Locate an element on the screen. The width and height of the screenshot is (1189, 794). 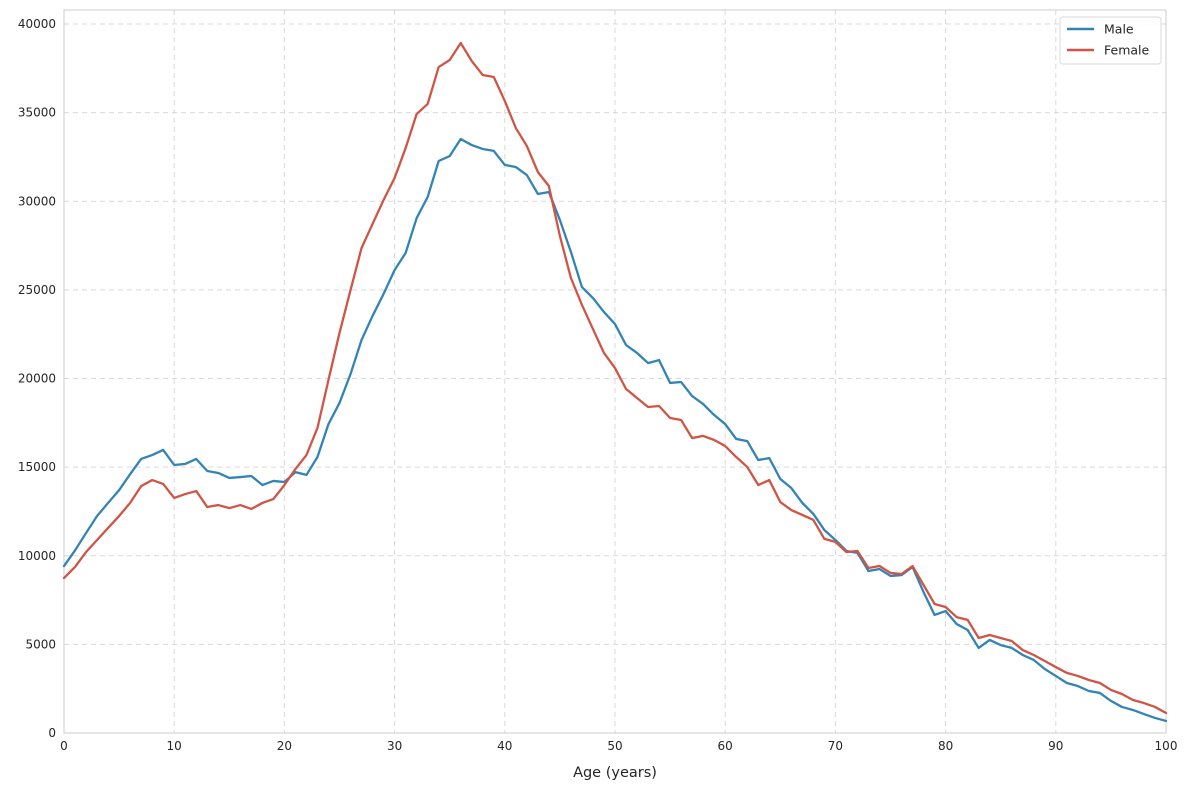
legend-label-female: Female is located at coordinates (1127, 50).